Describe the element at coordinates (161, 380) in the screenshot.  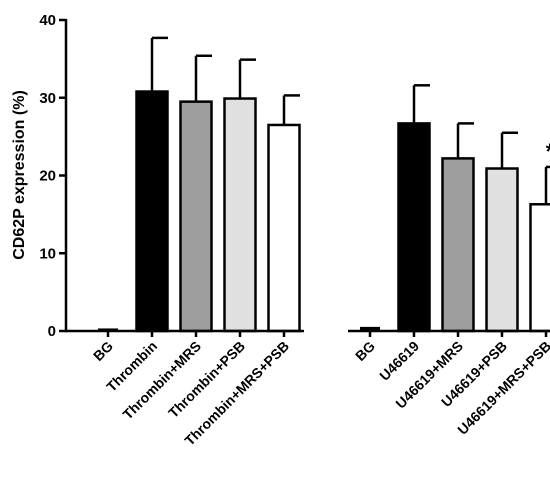
I see `x-tick-label: Thrombin+MRS` at that location.